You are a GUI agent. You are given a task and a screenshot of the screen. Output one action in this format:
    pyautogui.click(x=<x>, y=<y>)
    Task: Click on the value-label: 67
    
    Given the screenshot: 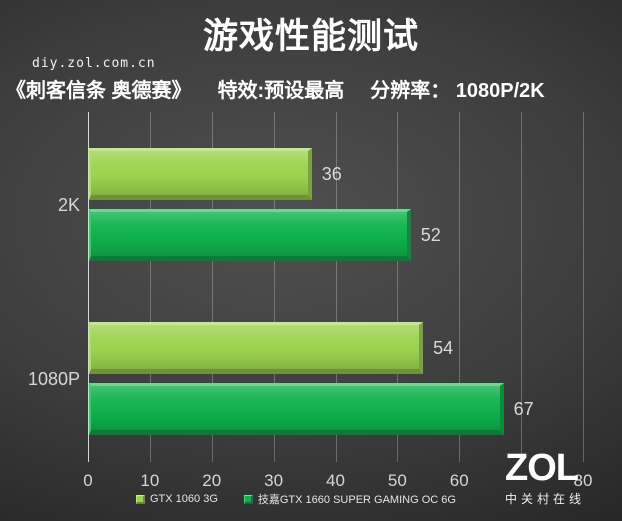 What is the action you would take?
    pyautogui.click(x=523, y=409)
    